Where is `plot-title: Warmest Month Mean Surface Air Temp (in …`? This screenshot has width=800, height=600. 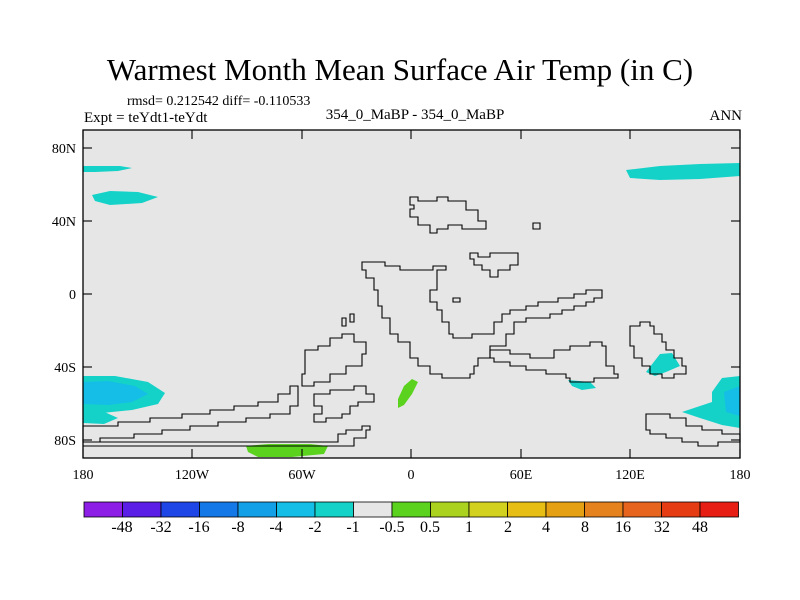 plot-title: Warmest Month Mean Surface Air Temp (in … is located at coordinates (400, 69).